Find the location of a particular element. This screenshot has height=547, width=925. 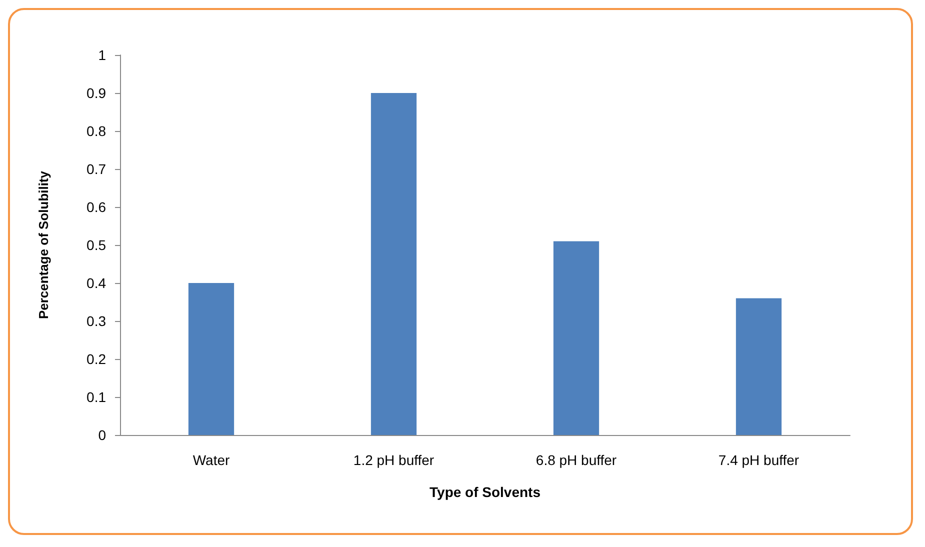

y-axis-title: Percentage of Solubility is located at coordinates (43, 245).